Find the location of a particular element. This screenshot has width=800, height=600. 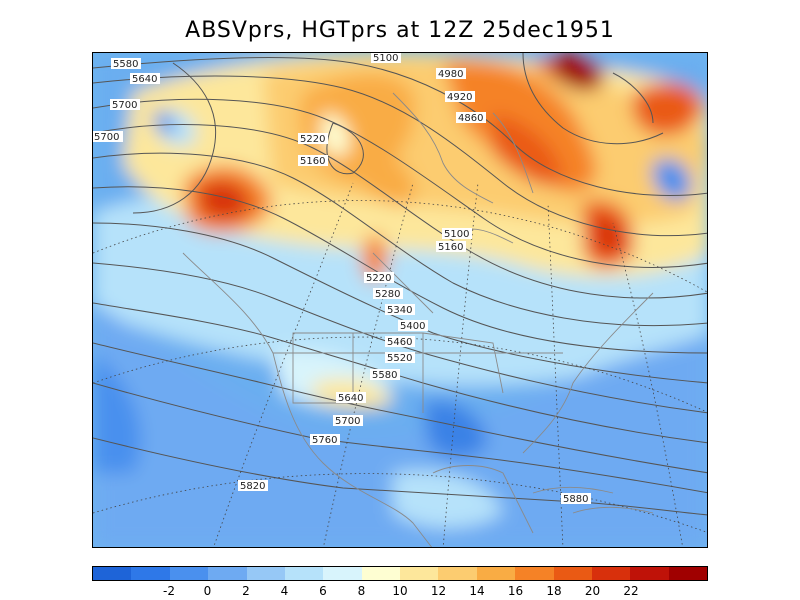

svg-text: 5820 is located at coordinates (252, 486).